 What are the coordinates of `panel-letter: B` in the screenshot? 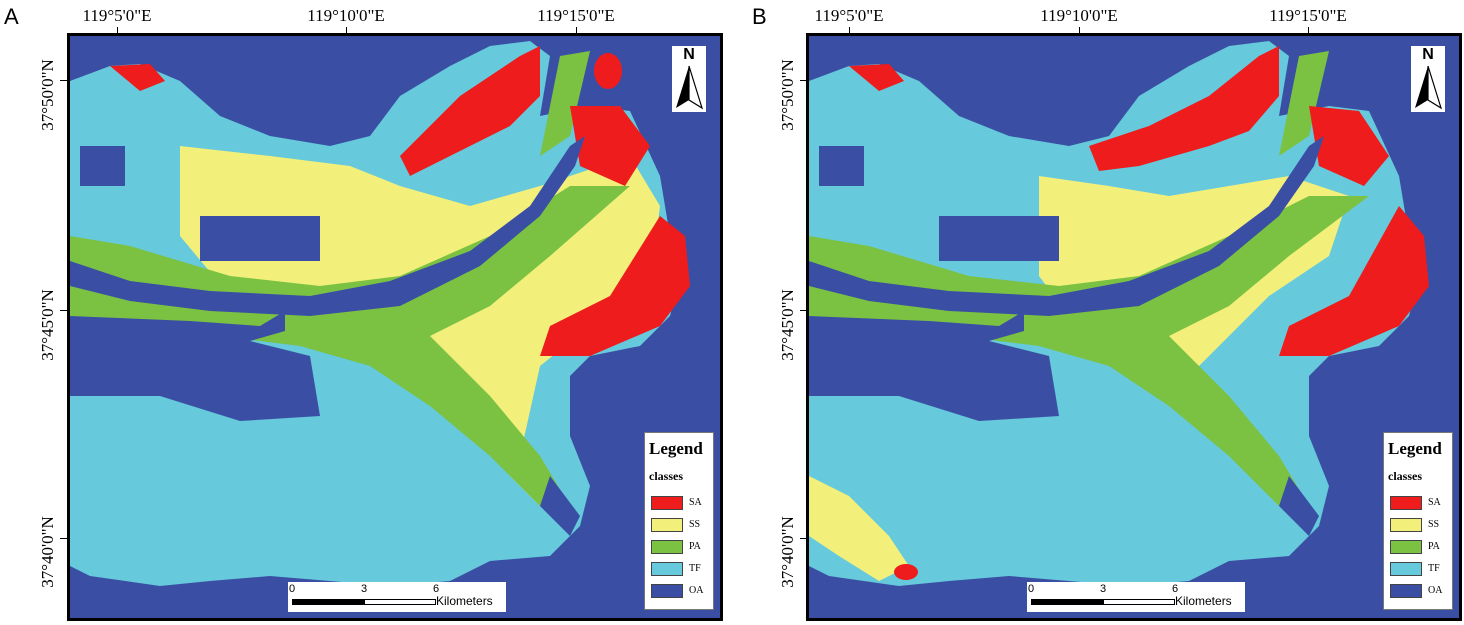 It's located at (759, 16).